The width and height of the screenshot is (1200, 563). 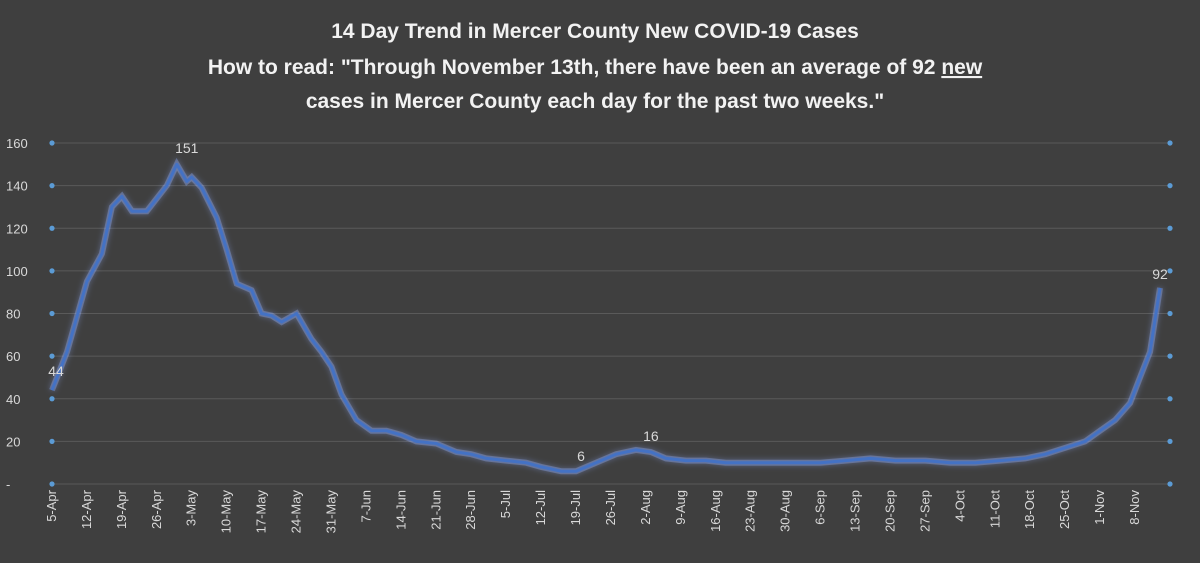 What do you see at coordinates (400, 510) in the screenshot?
I see `x-tick-label: 14-Jun` at bounding box center [400, 510].